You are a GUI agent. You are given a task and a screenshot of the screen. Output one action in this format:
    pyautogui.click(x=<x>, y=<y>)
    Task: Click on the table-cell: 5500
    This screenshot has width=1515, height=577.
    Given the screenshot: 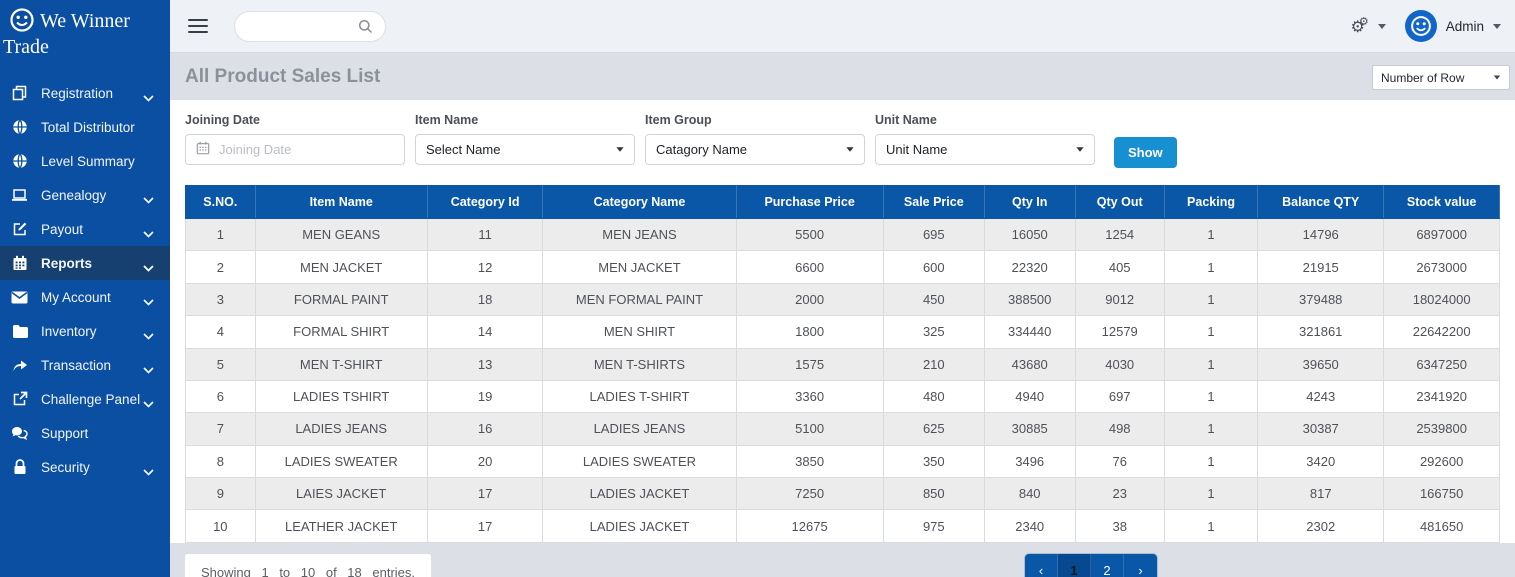 What is the action you would take?
    pyautogui.click(x=809, y=234)
    